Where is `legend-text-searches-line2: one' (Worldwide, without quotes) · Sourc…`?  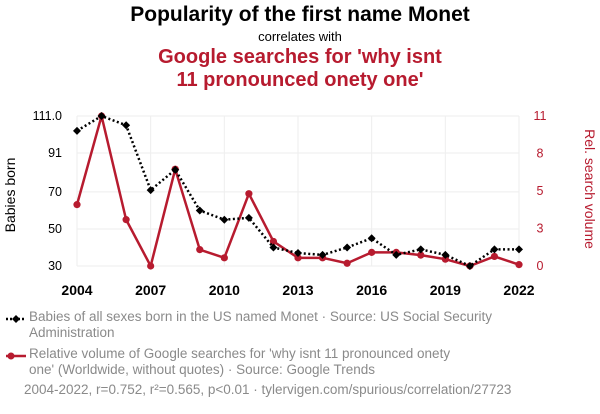
legend-text-searches-line2: one' (Worldwide, without quotes) · Sourc… is located at coordinates (202, 369).